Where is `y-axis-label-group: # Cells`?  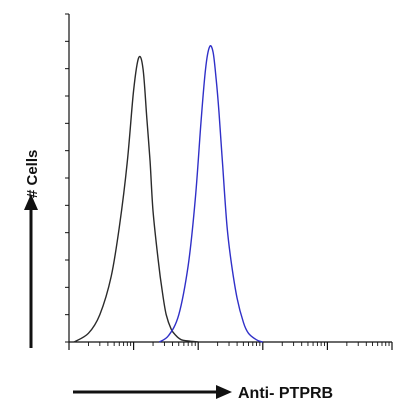 y-axis-label-group: # Cells is located at coordinates (32, 249).